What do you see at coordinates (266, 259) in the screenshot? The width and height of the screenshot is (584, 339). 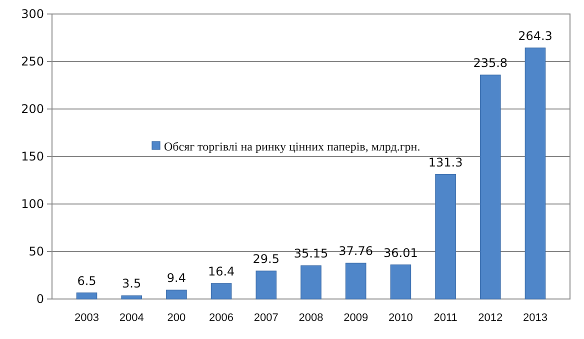 I see `data-label: 29.5` at bounding box center [266, 259].